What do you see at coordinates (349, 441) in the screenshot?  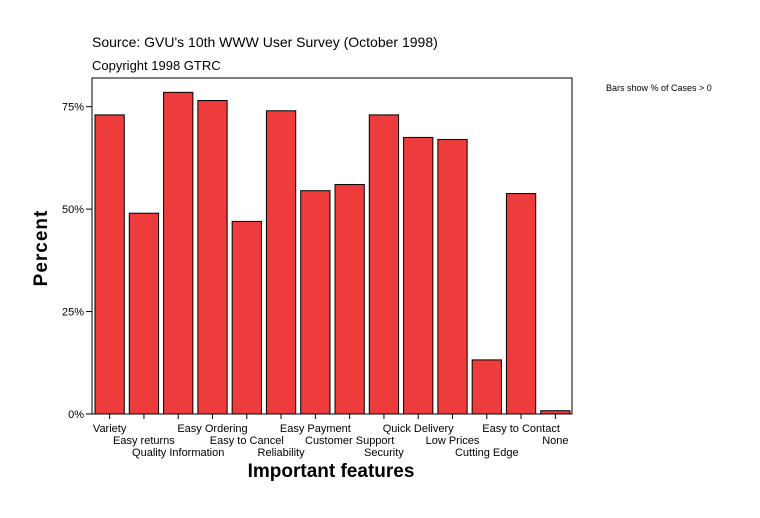 I see `x-tick-label: Customer Support` at bounding box center [349, 441].